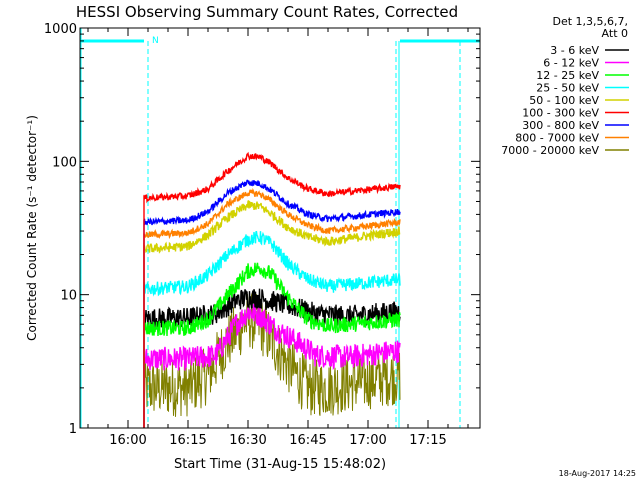 The image size is (640, 480). What do you see at coordinates (560, 125) in the screenshot?
I see `legend-label: 300 - 800 keV` at bounding box center [560, 125].